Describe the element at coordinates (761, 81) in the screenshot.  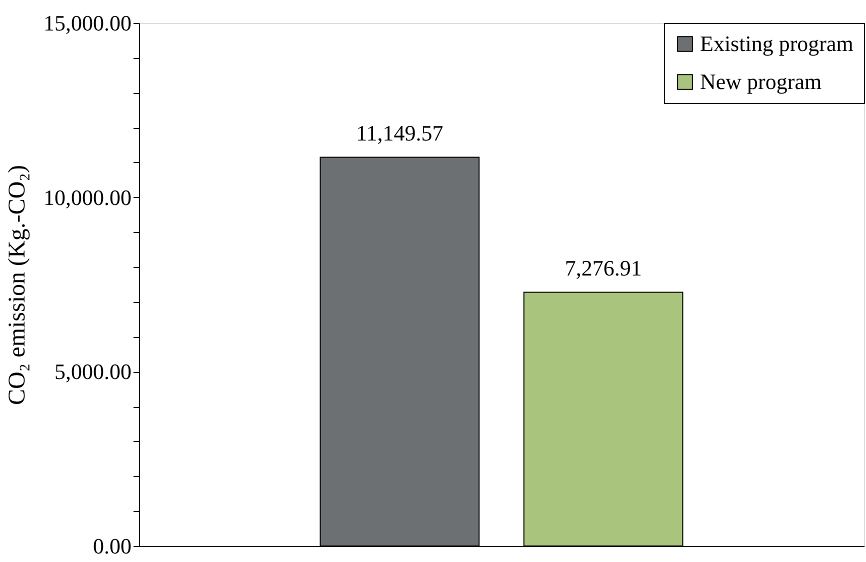
I see `legend-label: New program` at that location.